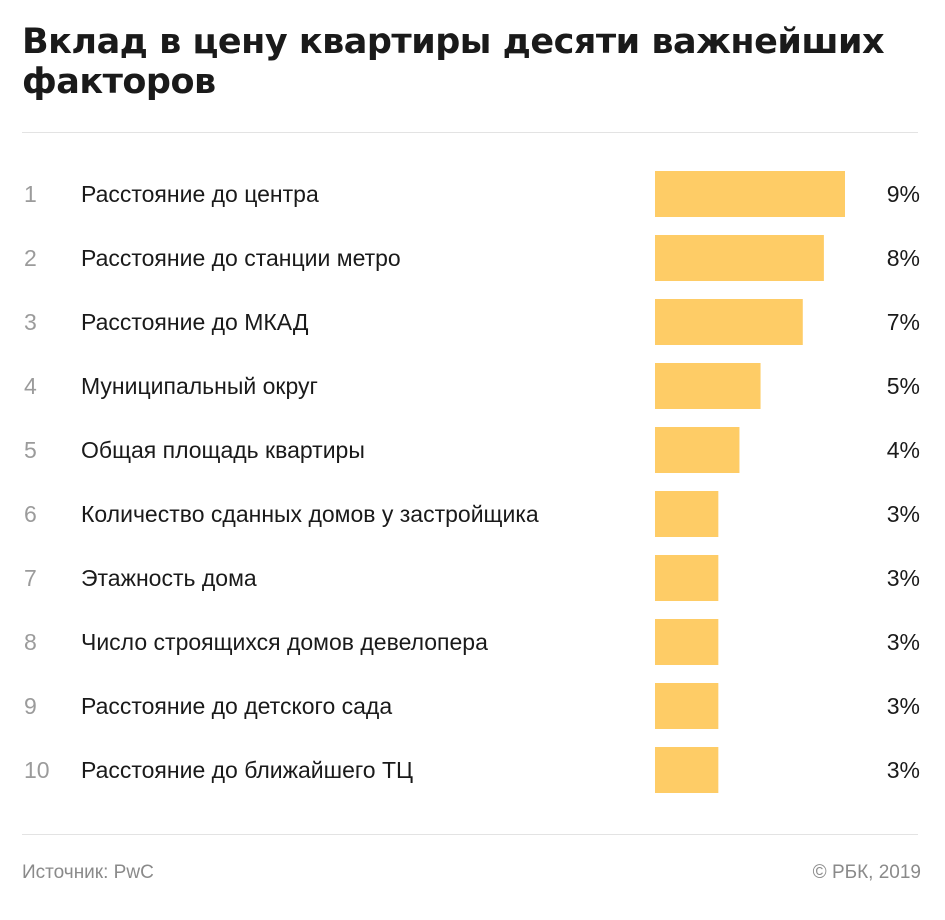 The image size is (945, 920). I want to click on bar-row: 2 Расстояние до станции метро 8%, so click(472, 258).